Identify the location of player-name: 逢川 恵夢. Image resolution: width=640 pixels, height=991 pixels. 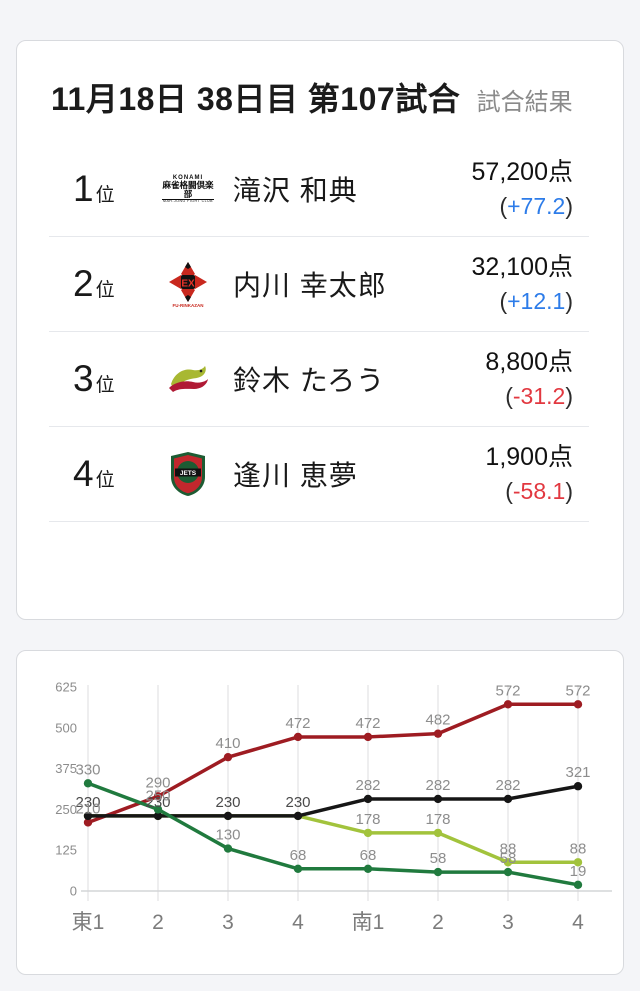
(295, 475).